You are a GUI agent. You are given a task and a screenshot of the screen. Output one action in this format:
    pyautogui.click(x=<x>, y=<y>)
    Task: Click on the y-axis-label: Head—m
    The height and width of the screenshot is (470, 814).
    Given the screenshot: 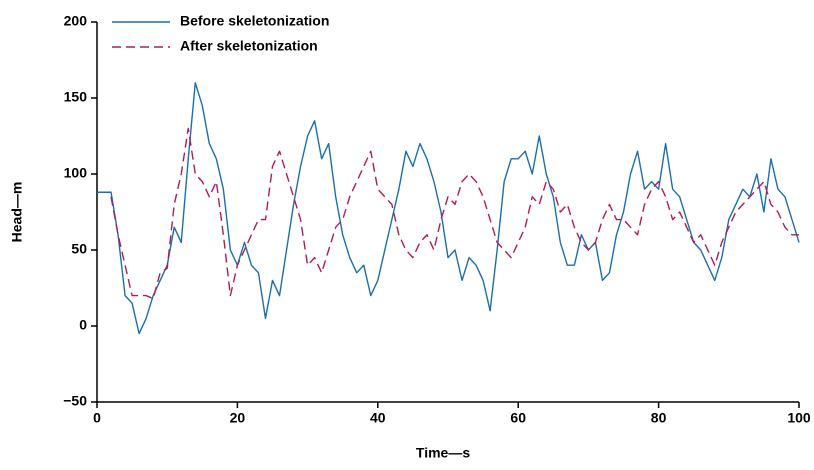 What is the action you would take?
    pyautogui.click(x=17, y=212)
    